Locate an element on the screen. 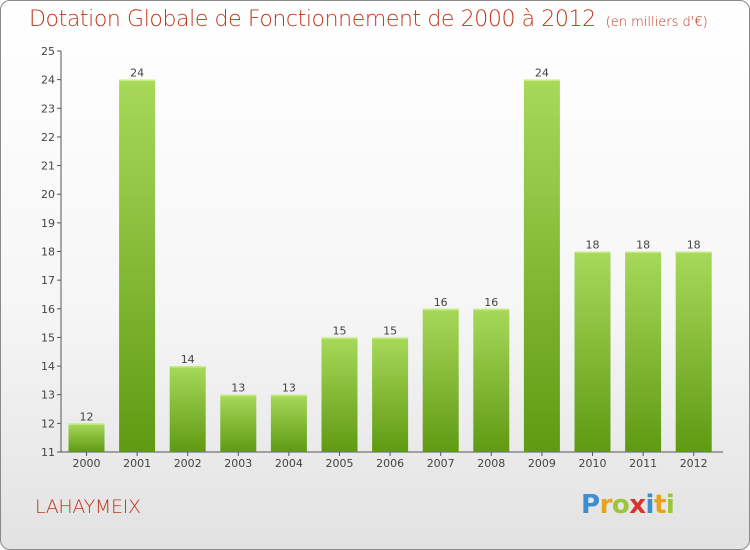 This screenshot has height=550, width=750. y-tick-label: 12 is located at coordinates (48, 423).